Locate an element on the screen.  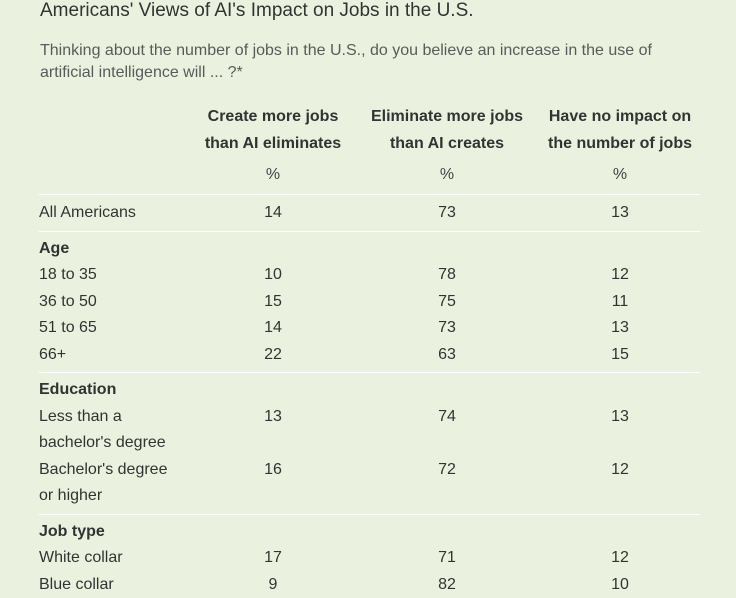
row-label: 66+ is located at coordinates (114, 355).